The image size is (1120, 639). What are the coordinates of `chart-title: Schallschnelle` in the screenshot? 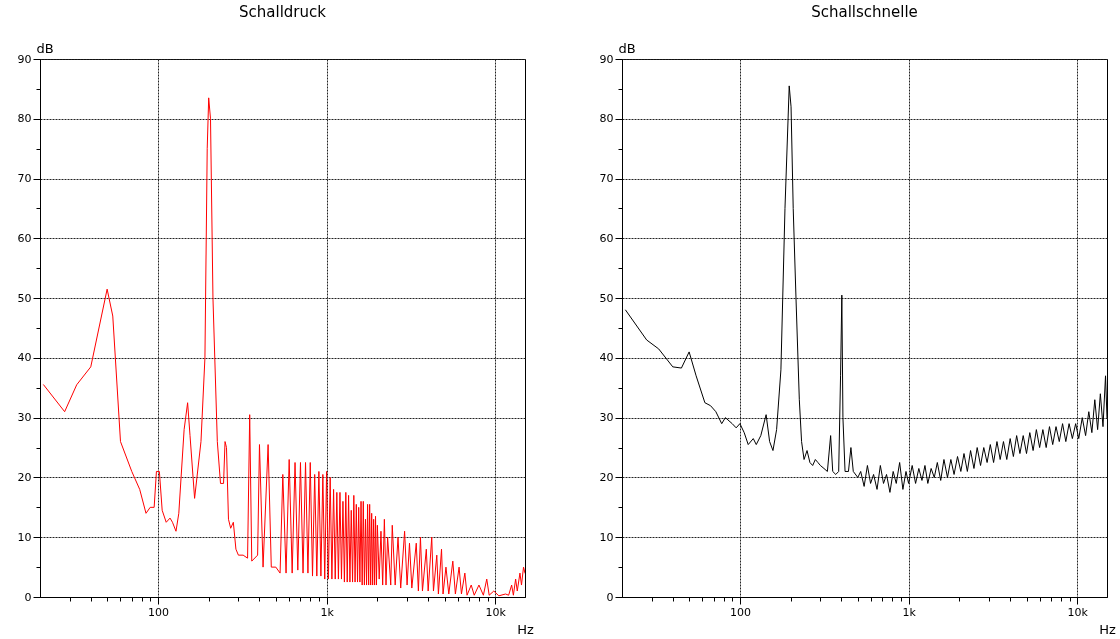 It's located at (864, 12).